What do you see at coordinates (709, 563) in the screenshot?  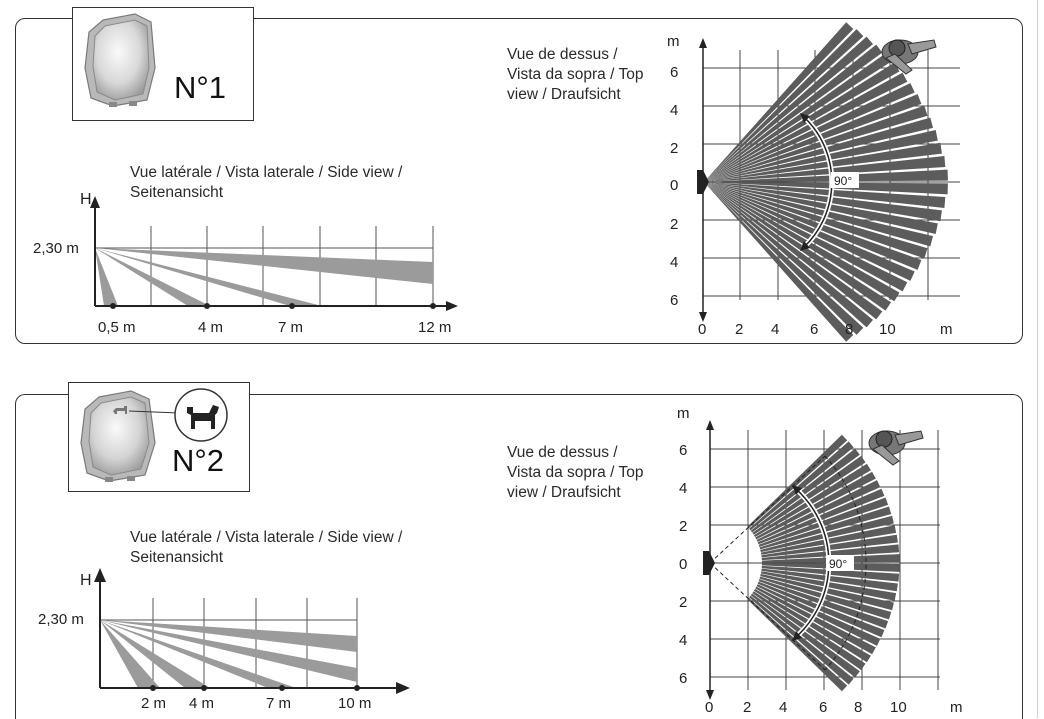 I see `detector-2-symbol` at bounding box center [709, 563].